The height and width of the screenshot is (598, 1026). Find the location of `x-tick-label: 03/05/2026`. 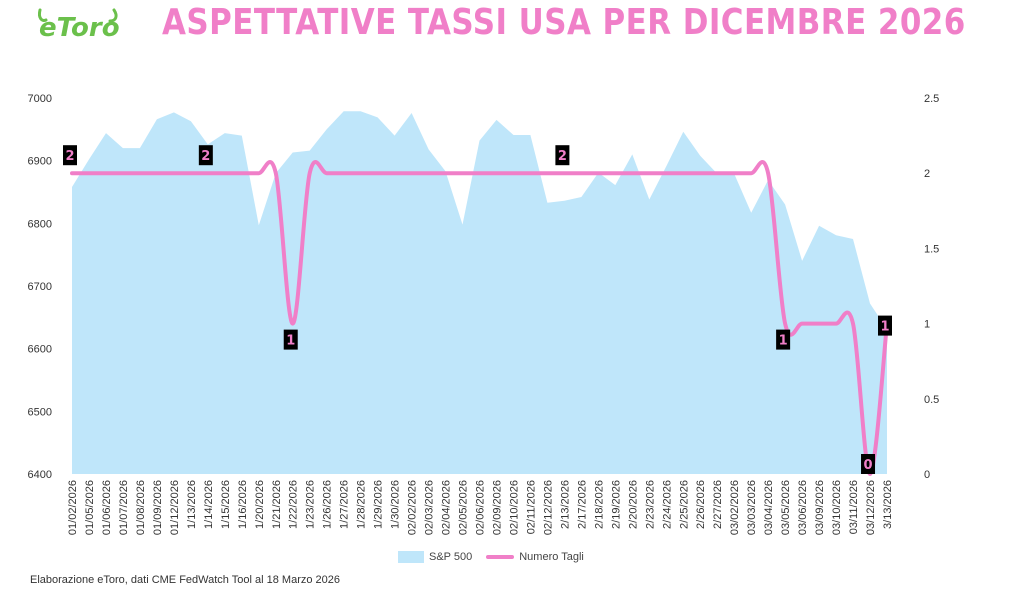

x-tick-label: 03/05/2026 is located at coordinates (786, 507).